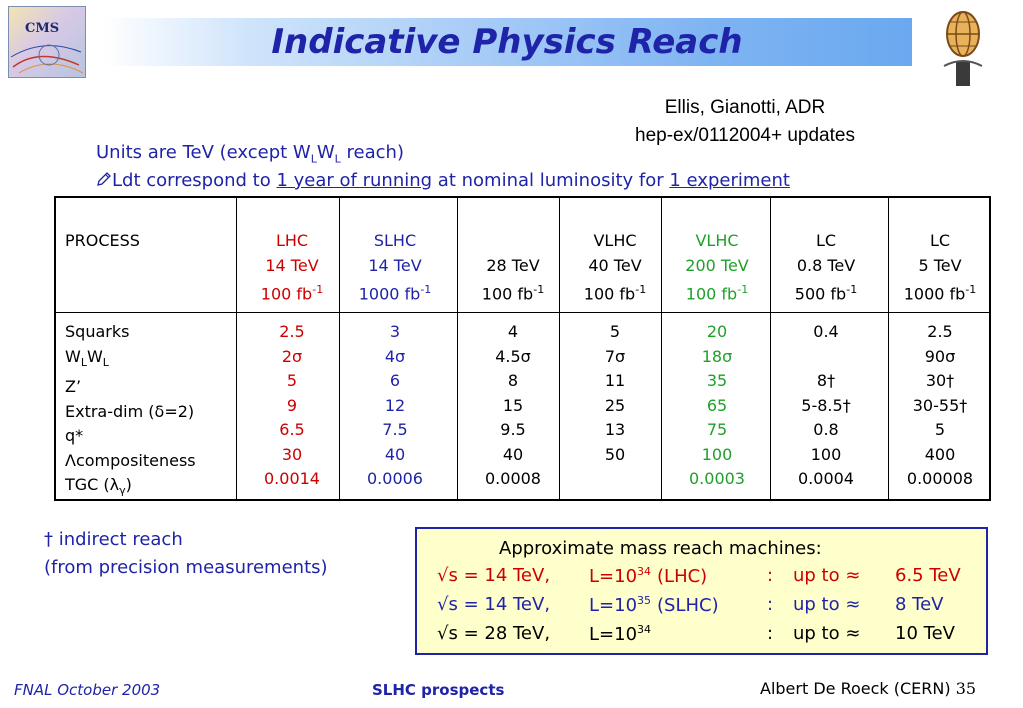 The width and height of the screenshot is (1023, 708). I want to click on process-name: TGC (λγ), so click(98, 486).